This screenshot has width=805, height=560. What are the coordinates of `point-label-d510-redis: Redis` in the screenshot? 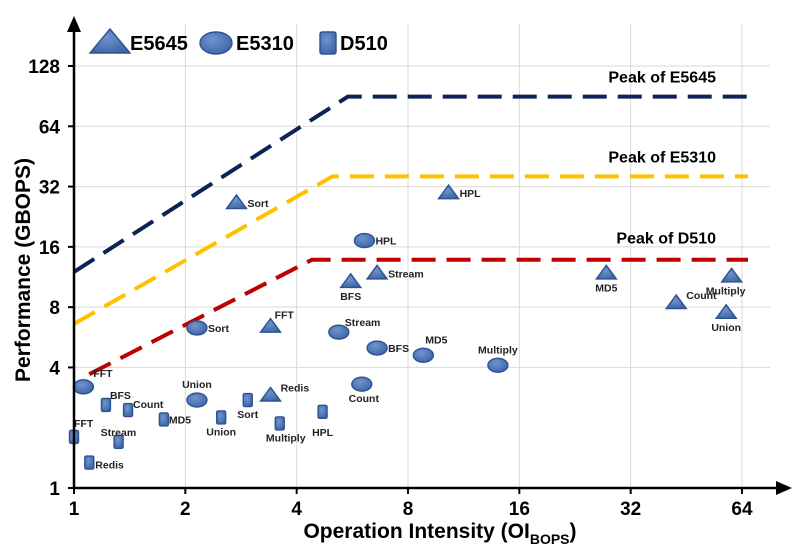 It's located at (109, 466).